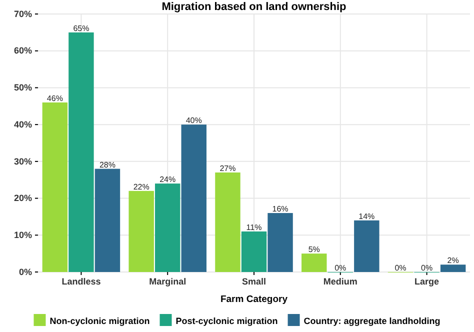 This screenshot has width=474, height=332. I want to click on data-label: 11%, so click(254, 227).